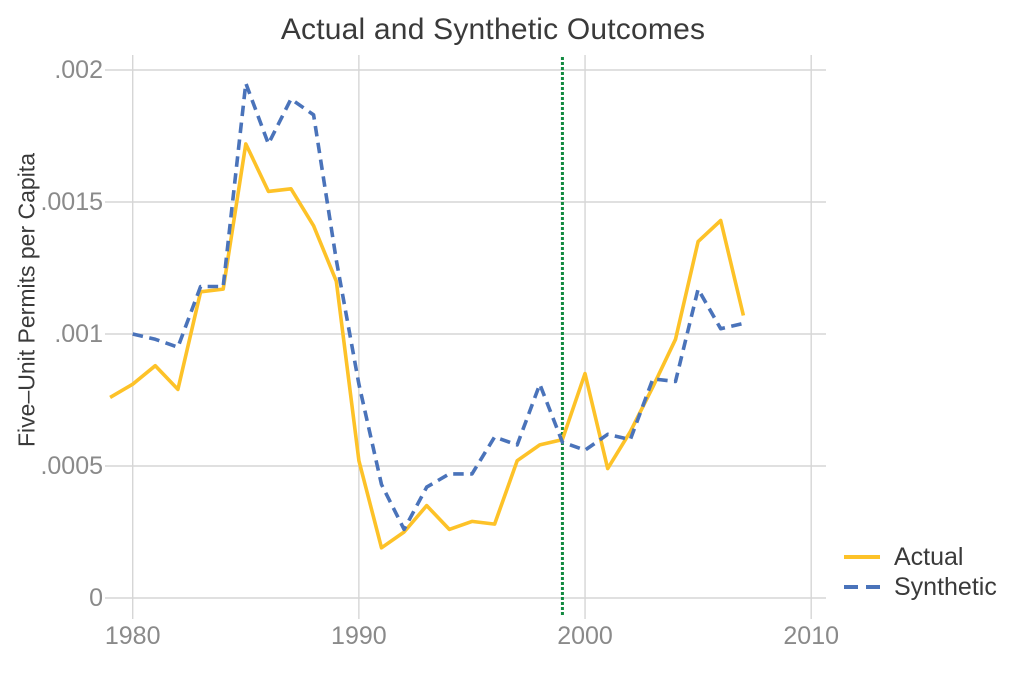  Describe the element at coordinates (71, 466) in the screenshot. I see `y-tick-label: .0005` at that location.